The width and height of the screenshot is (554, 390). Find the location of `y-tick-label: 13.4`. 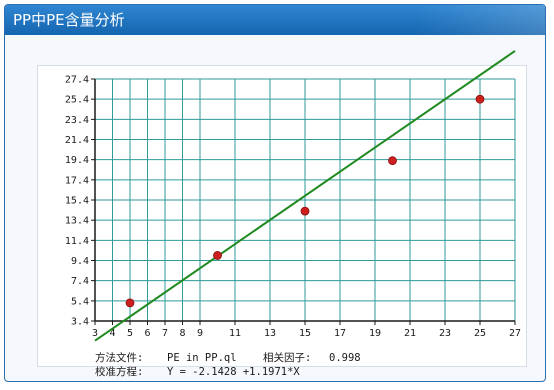

y-tick-label: 13.4 is located at coordinates (77, 221).